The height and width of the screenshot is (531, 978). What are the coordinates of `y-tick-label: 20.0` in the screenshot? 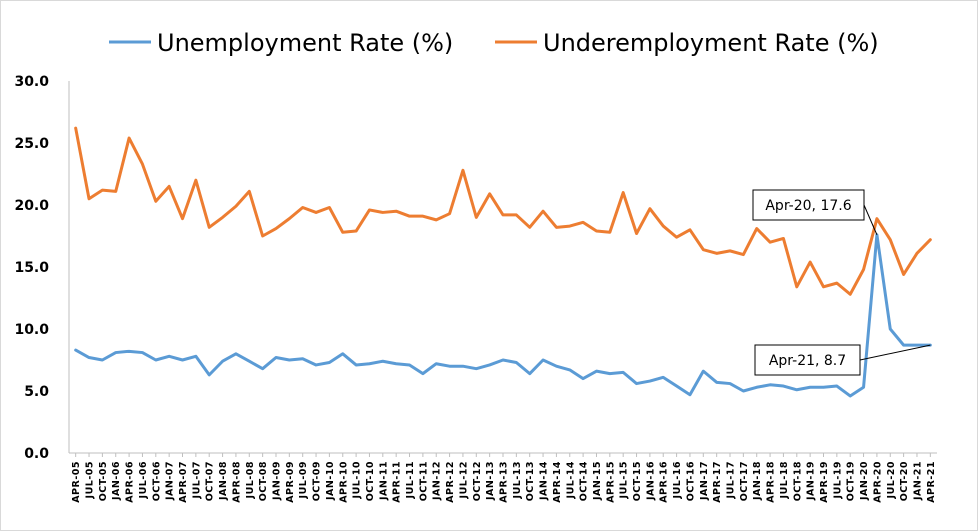 It's located at (31, 206).